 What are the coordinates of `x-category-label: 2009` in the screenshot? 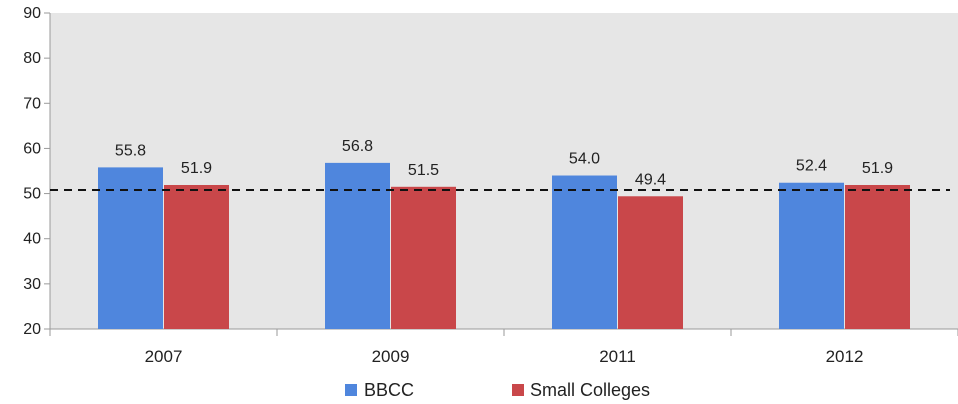 It's located at (391, 356).